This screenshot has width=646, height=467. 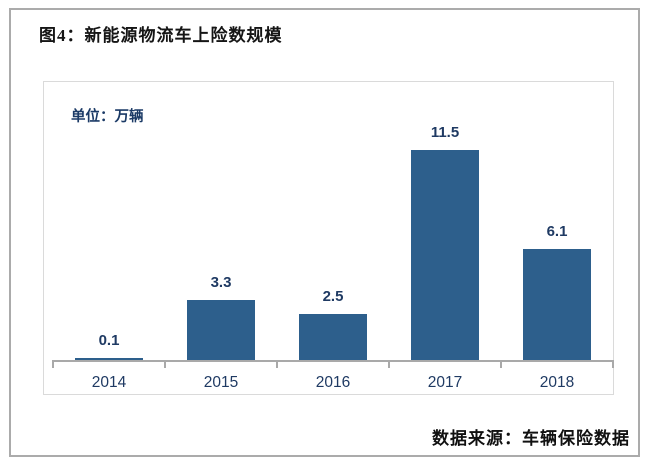 What do you see at coordinates (531, 438) in the screenshot?
I see `data-source: 数据来源：车辆保险数据` at bounding box center [531, 438].